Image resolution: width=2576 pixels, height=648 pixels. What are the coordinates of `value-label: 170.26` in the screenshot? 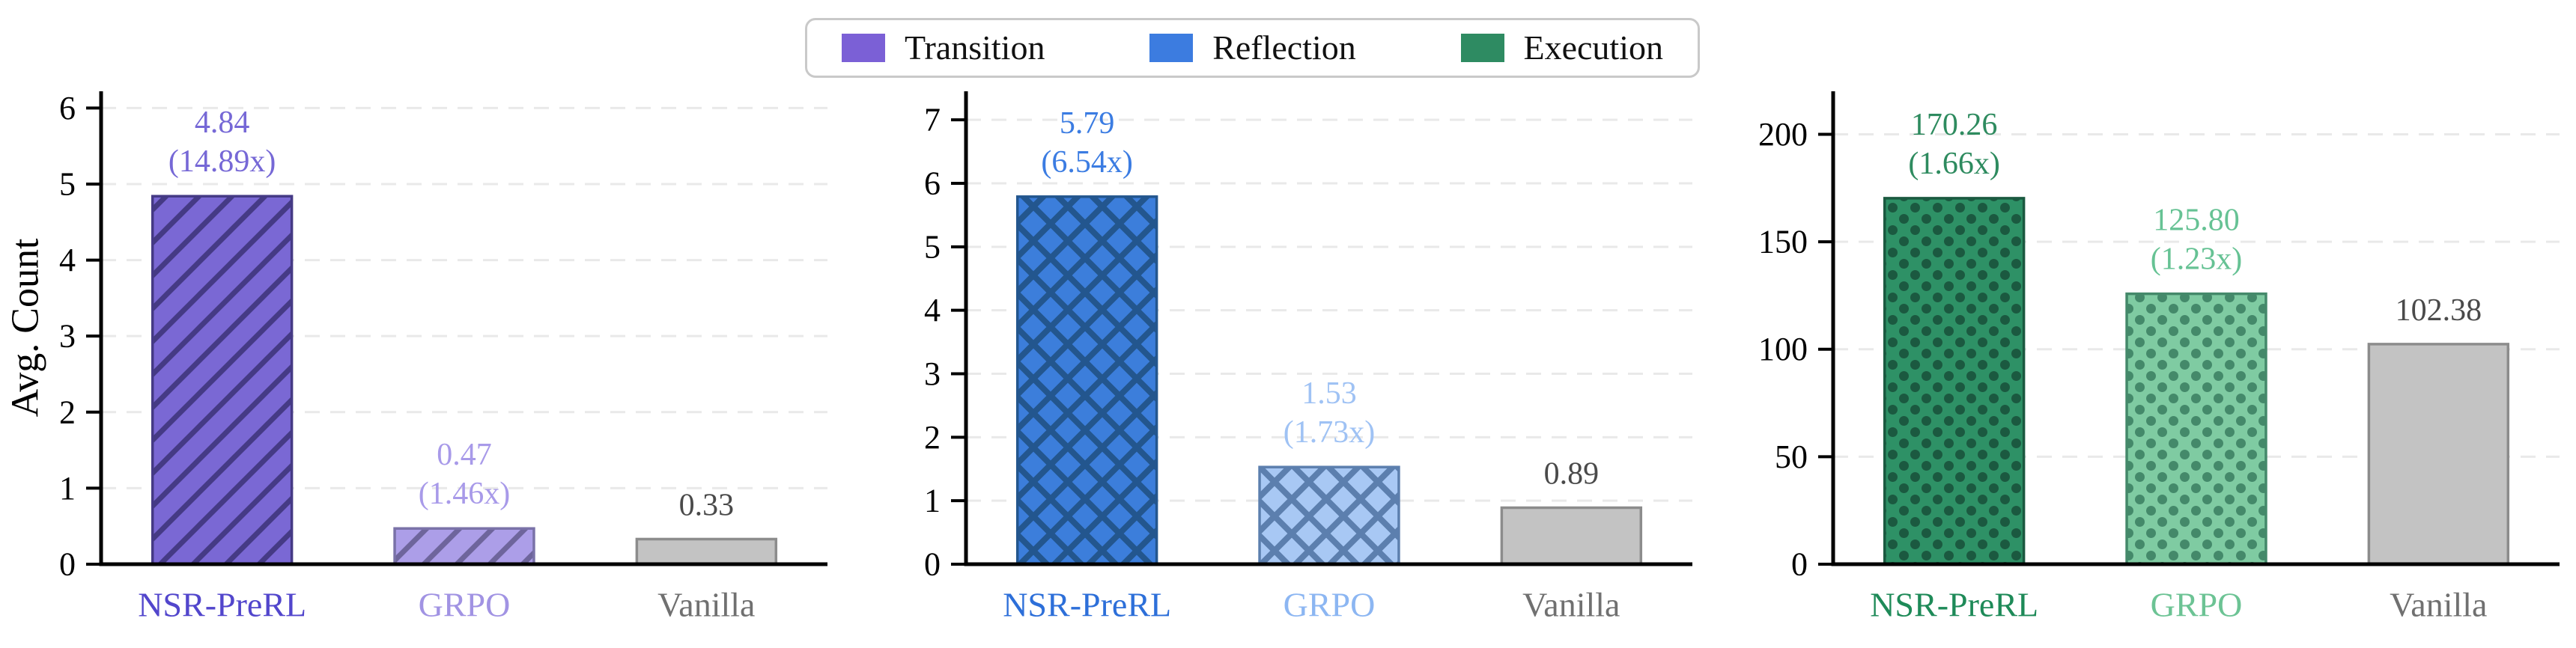 It's located at (1954, 125).